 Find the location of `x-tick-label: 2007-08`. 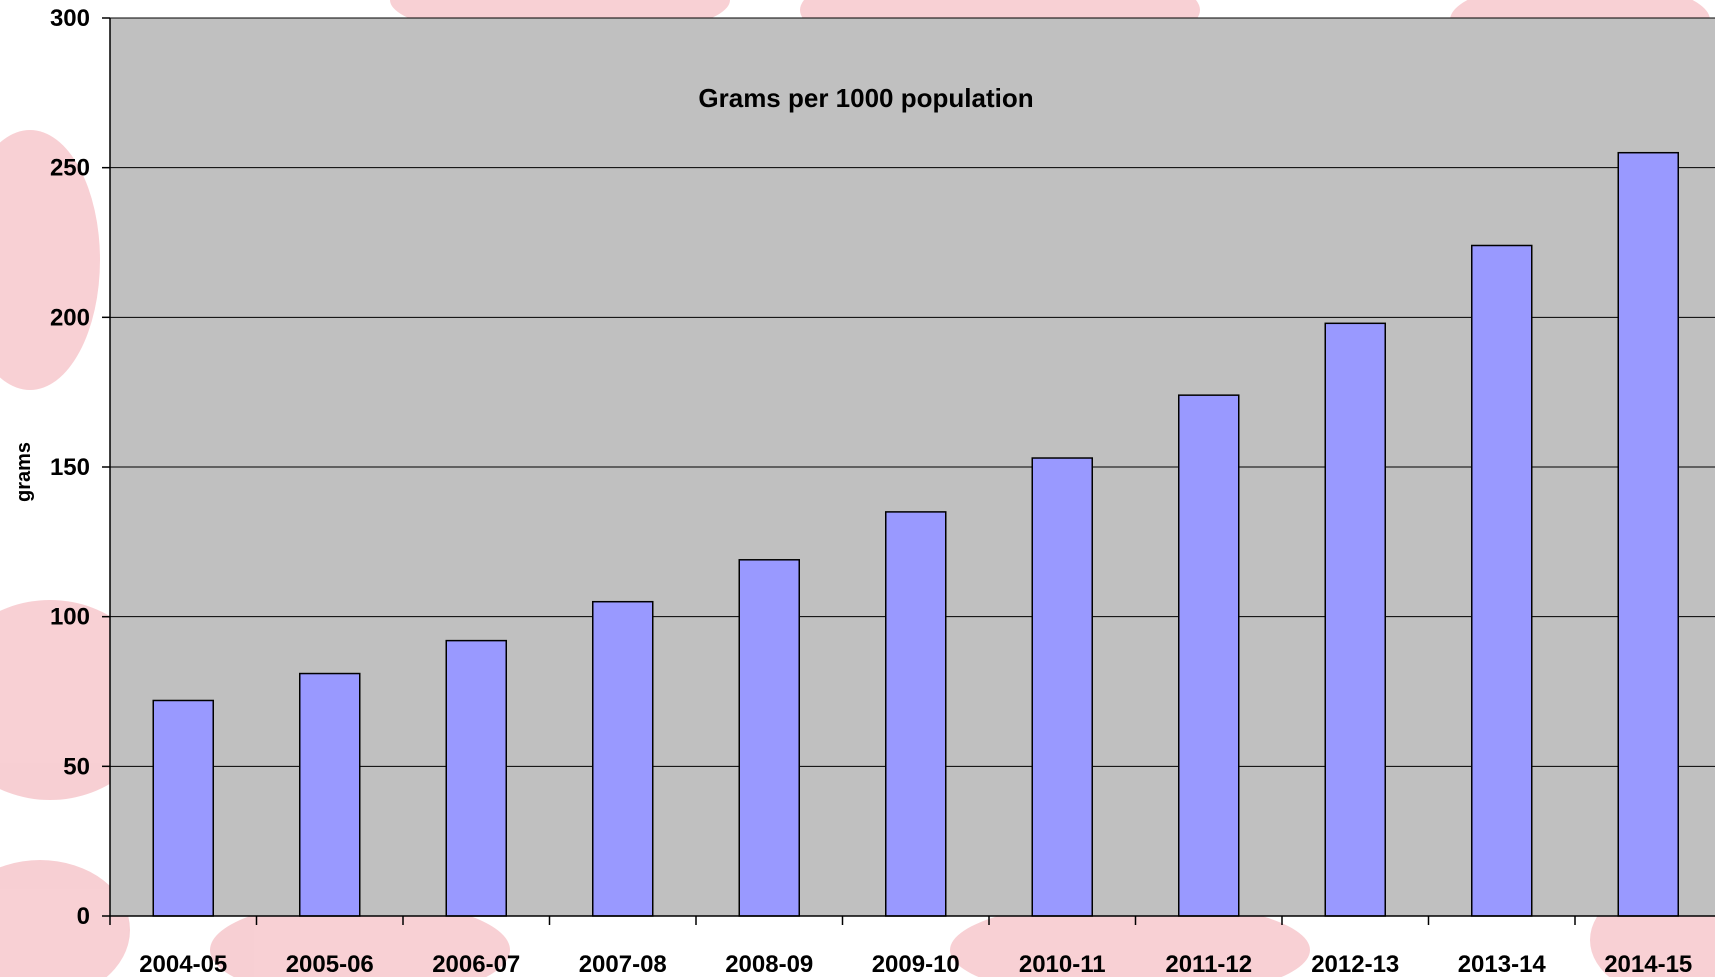

x-tick-label: 2007-08 is located at coordinates (623, 964).